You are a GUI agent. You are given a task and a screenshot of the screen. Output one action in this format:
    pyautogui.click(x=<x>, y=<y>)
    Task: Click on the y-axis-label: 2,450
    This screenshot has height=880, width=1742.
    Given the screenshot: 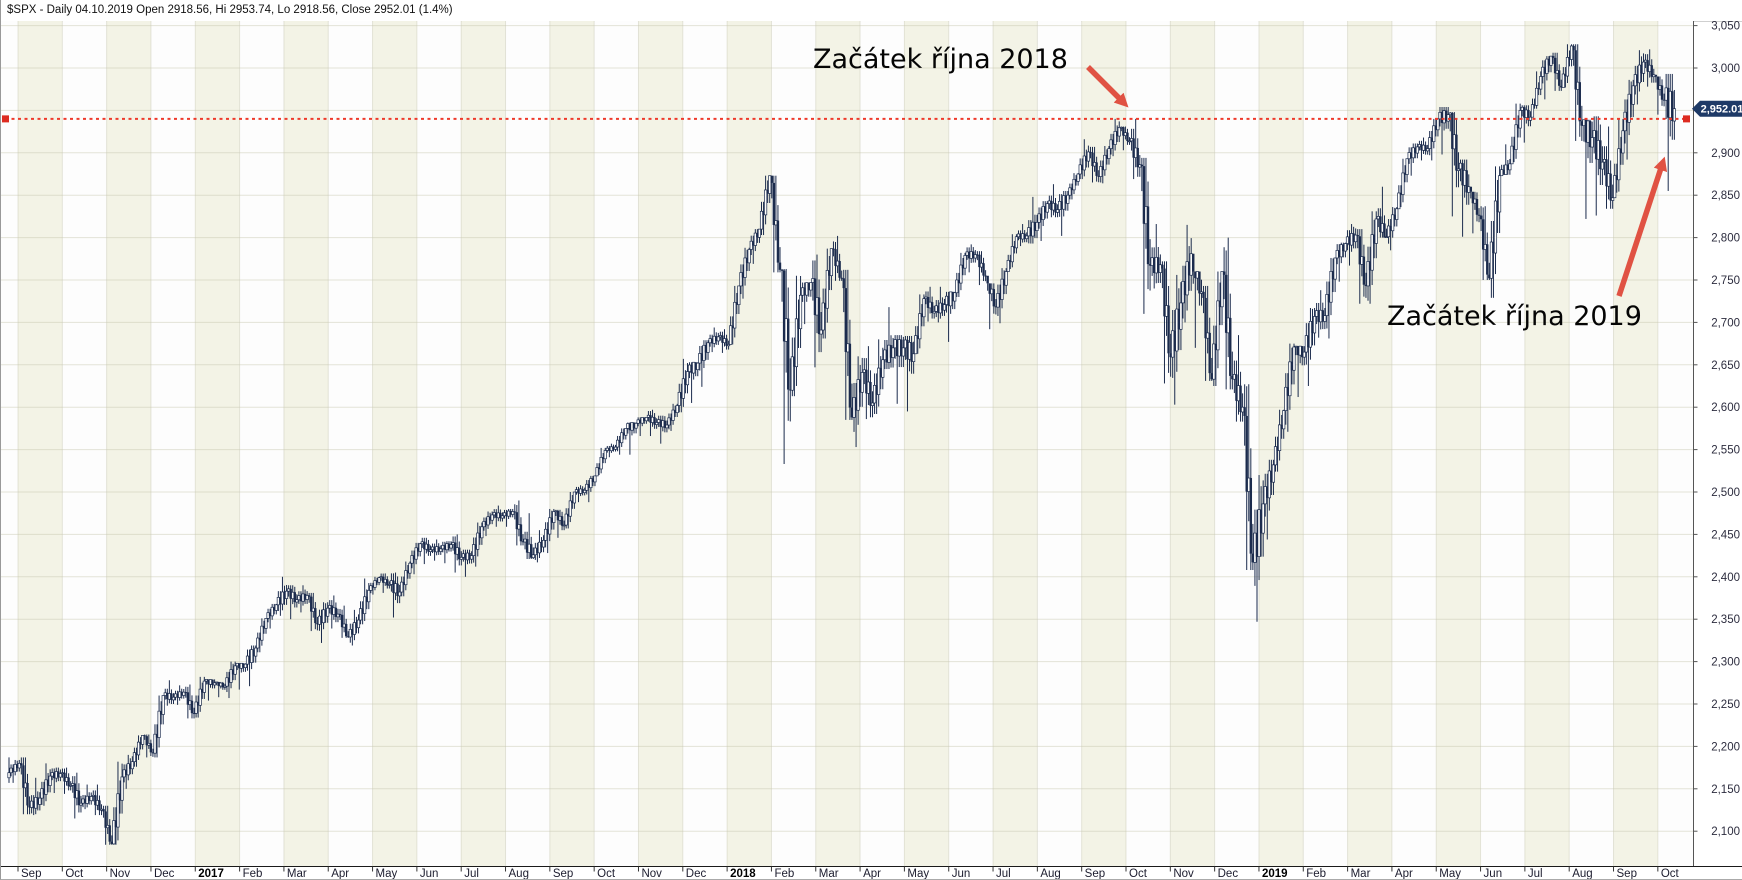 What is the action you would take?
    pyautogui.click(x=1725, y=535)
    